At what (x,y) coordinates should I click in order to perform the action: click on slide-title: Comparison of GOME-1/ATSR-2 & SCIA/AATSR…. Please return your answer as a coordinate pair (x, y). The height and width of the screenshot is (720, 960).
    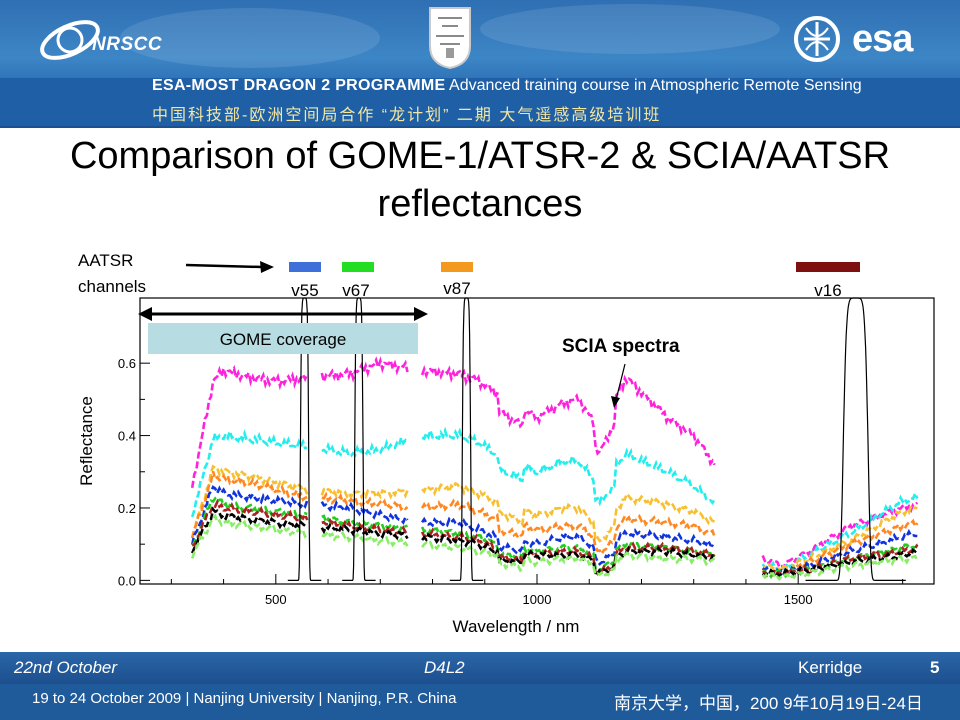
    Looking at the image, I should click on (480, 180).